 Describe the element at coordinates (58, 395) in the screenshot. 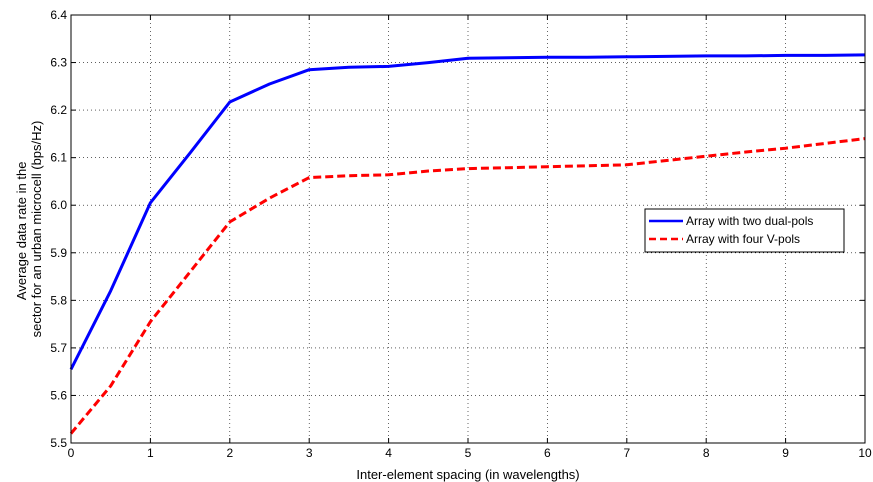

I see `y-tick-label: 5.6` at that location.